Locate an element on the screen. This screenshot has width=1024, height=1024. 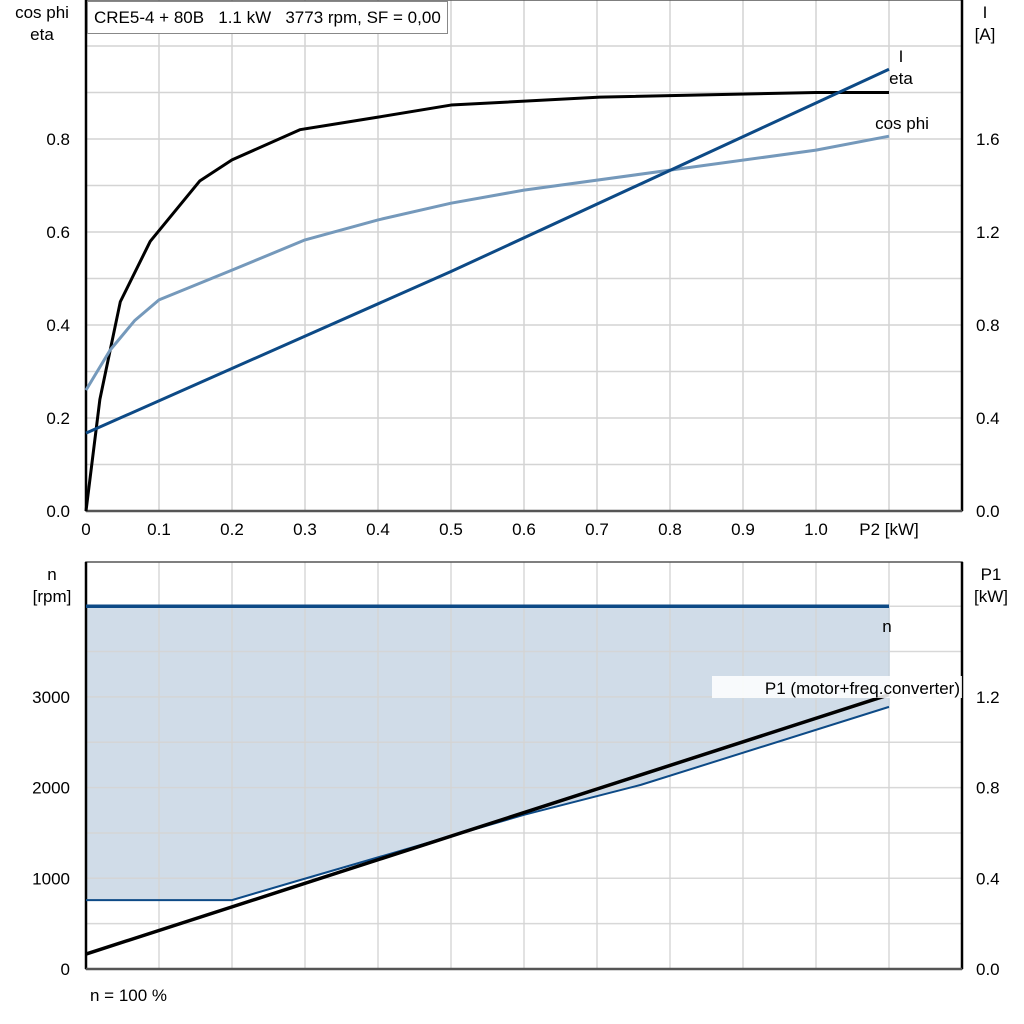
y-axis-label-left: [rpm] is located at coordinates (52, 596).